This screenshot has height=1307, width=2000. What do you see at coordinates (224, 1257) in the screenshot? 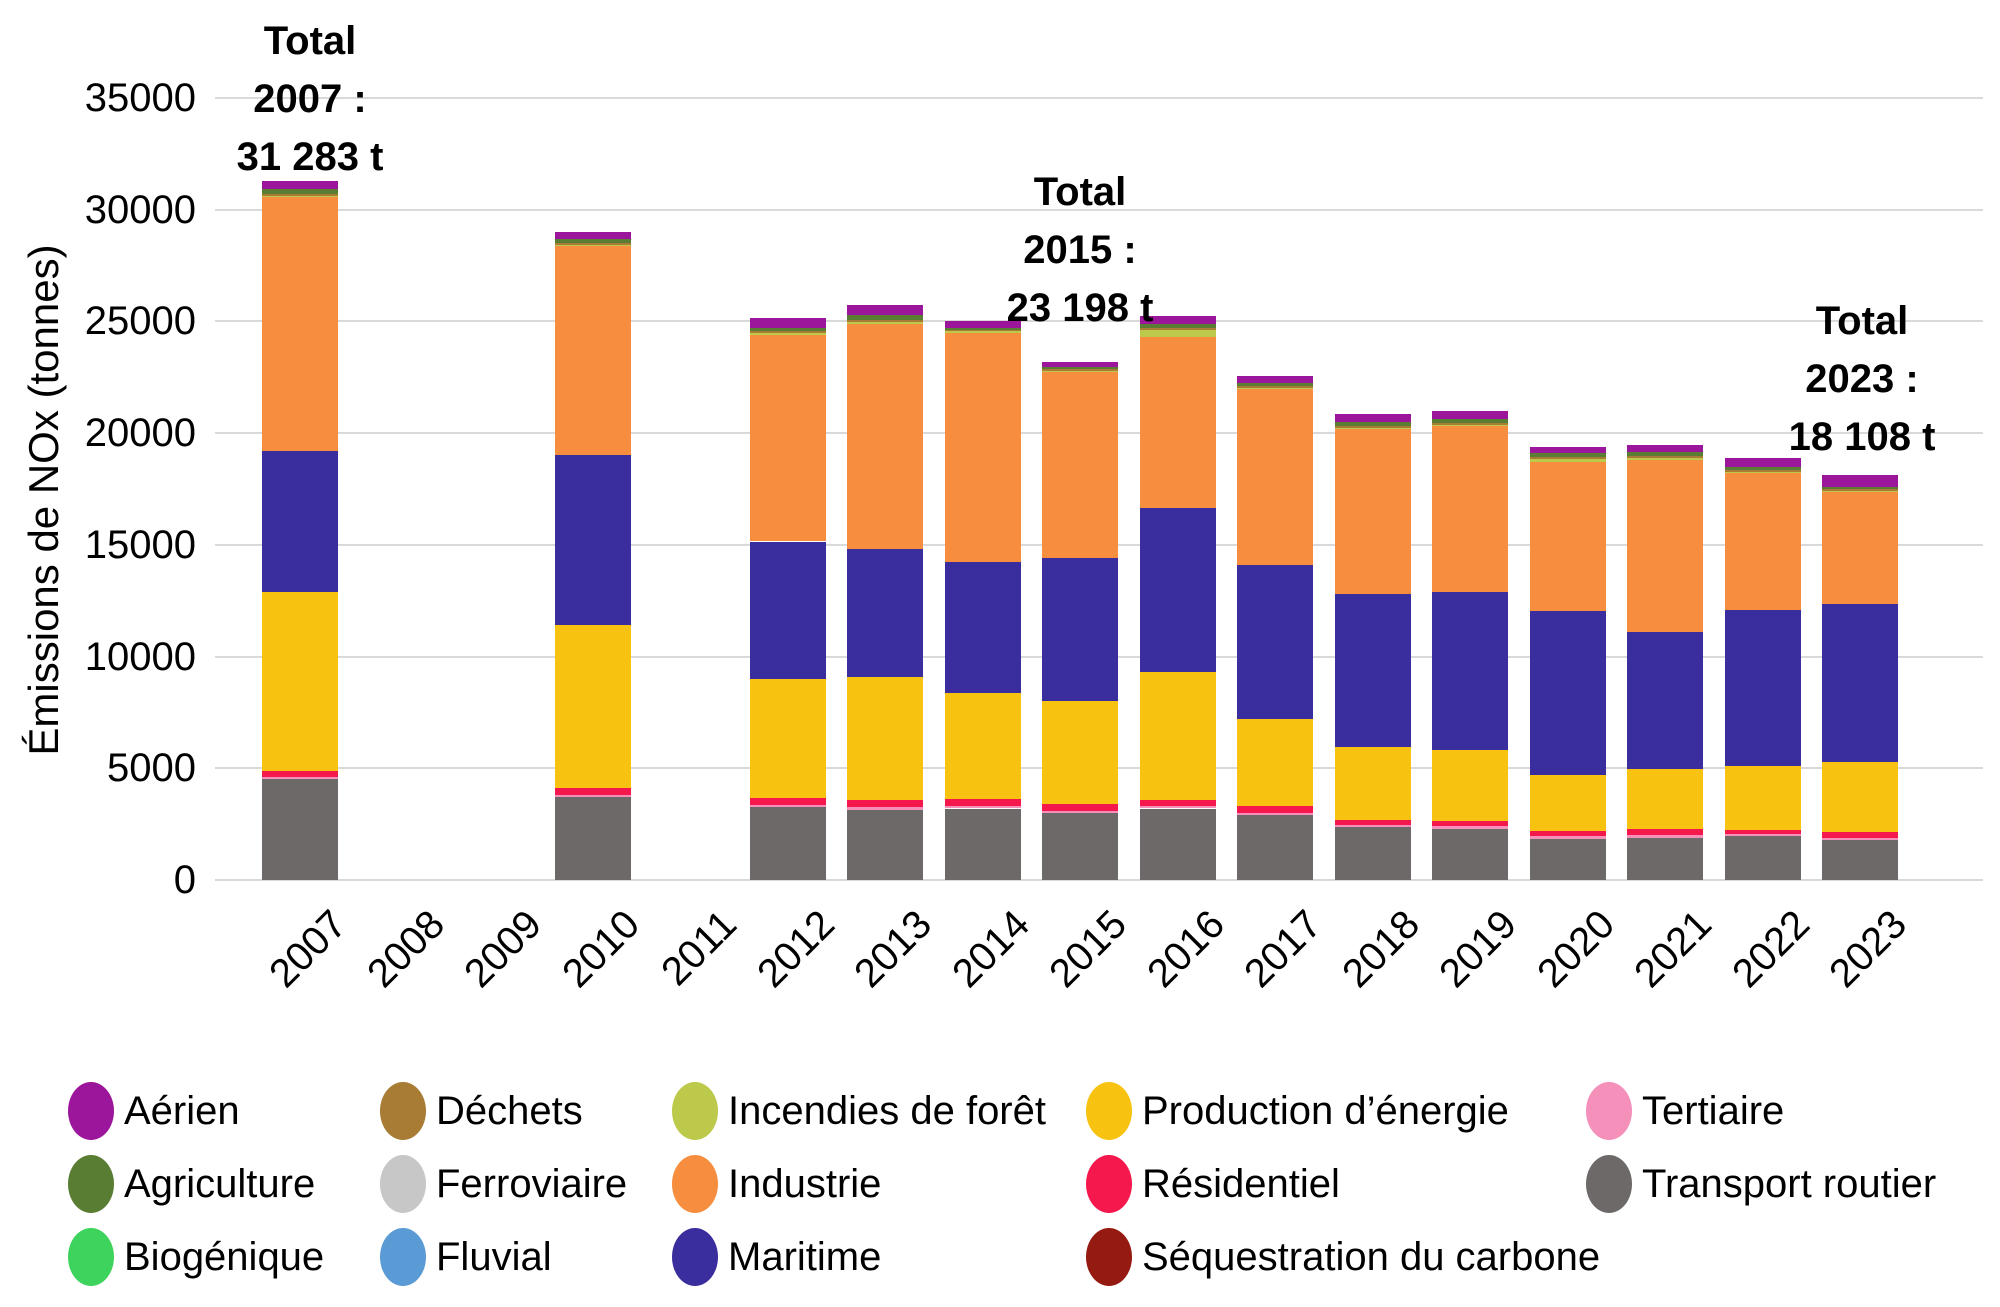
I see `legend-label: Biogénique` at bounding box center [224, 1257].